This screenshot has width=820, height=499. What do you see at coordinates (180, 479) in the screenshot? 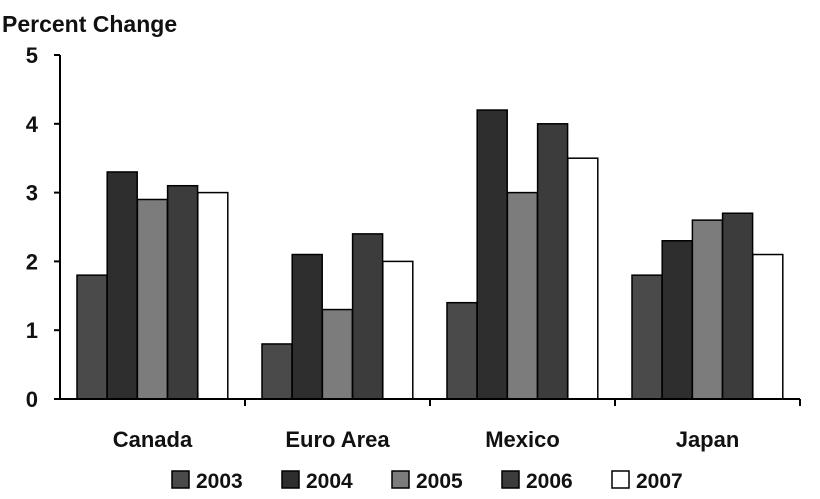
I see `legend-swatch-2003` at bounding box center [180, 479].